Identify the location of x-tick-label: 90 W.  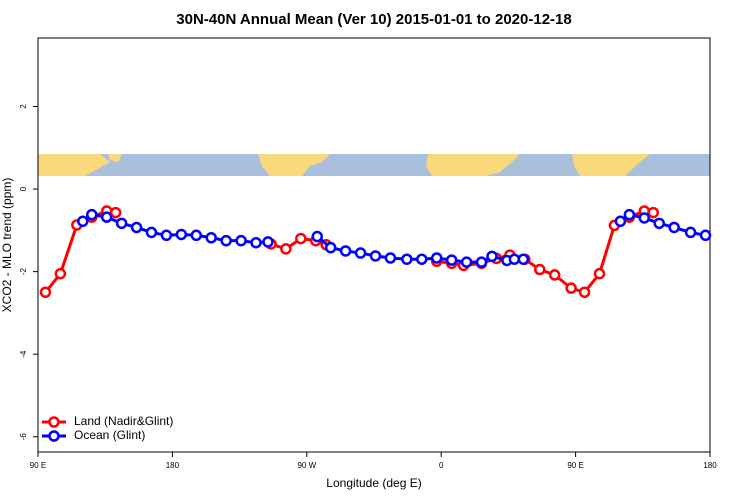
(306, 465).